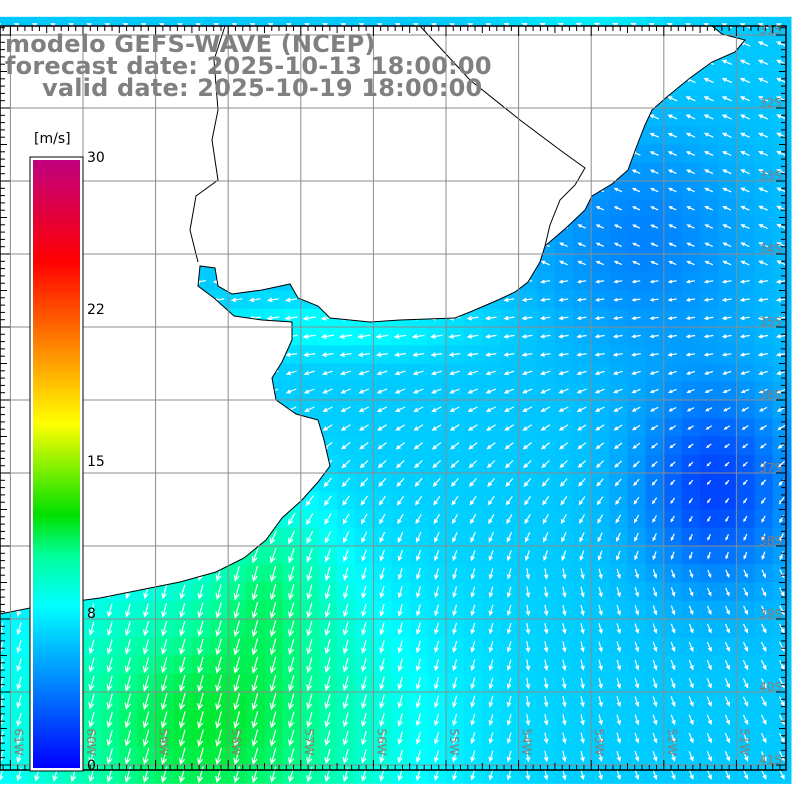 This screenshot has width=800, height=800. What do you see at coordinates (96, 158) in the screenshot?
I see `colorbar-tick: 30` at bounding box center [96, 158].